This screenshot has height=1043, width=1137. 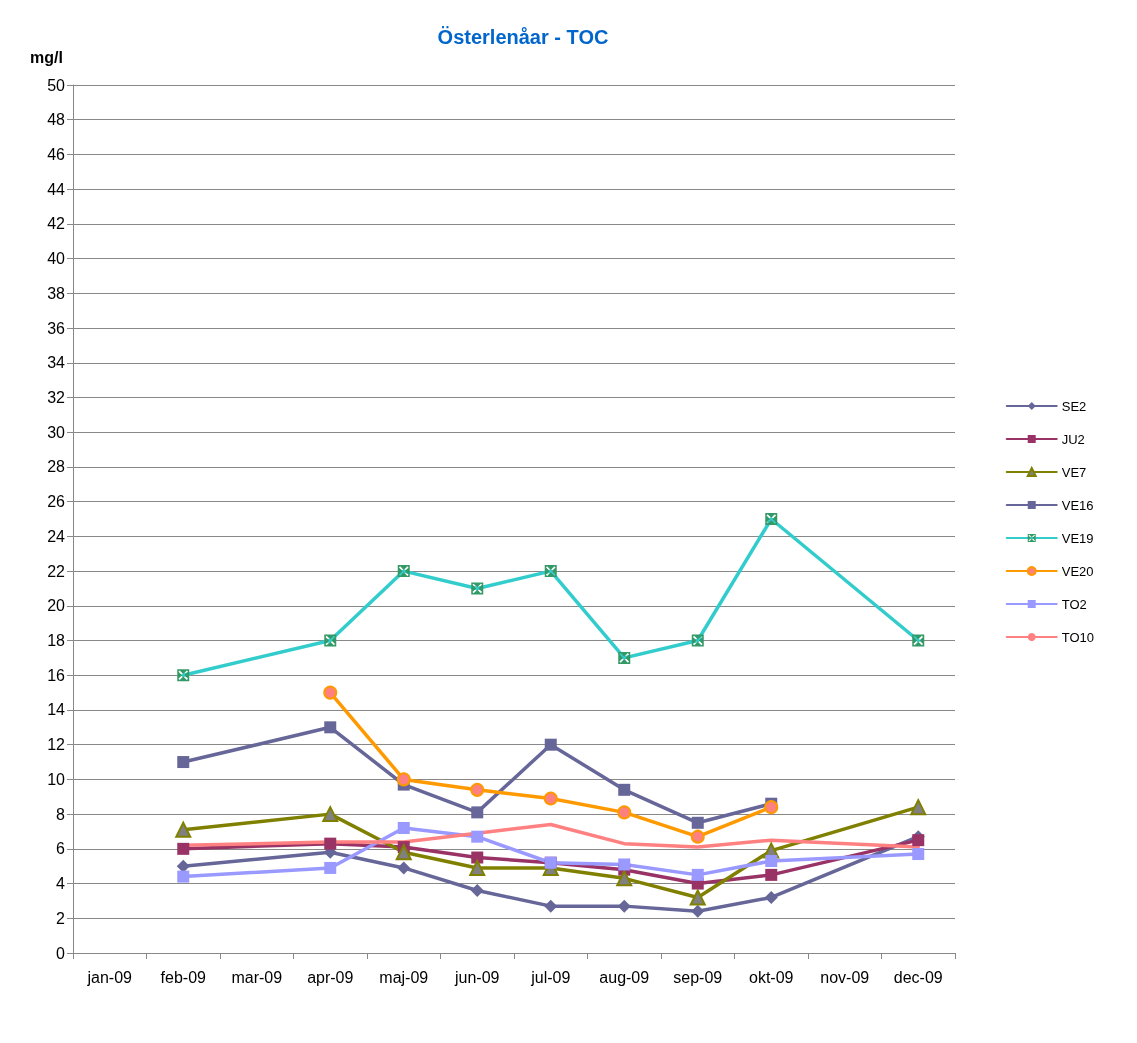 What do you see at coordinates (56, 259) in the screenshot?
I see `y-tick-label: 40` at bounding box center [56, 259].